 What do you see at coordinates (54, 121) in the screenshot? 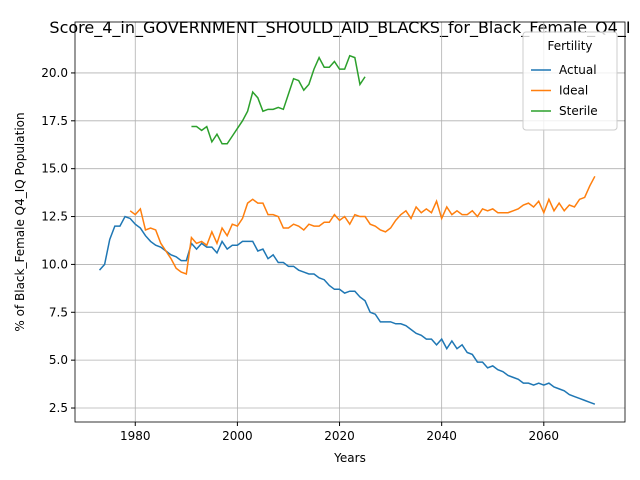
I see `y-tick-label: 17.5` at bounding box center [54, 121].